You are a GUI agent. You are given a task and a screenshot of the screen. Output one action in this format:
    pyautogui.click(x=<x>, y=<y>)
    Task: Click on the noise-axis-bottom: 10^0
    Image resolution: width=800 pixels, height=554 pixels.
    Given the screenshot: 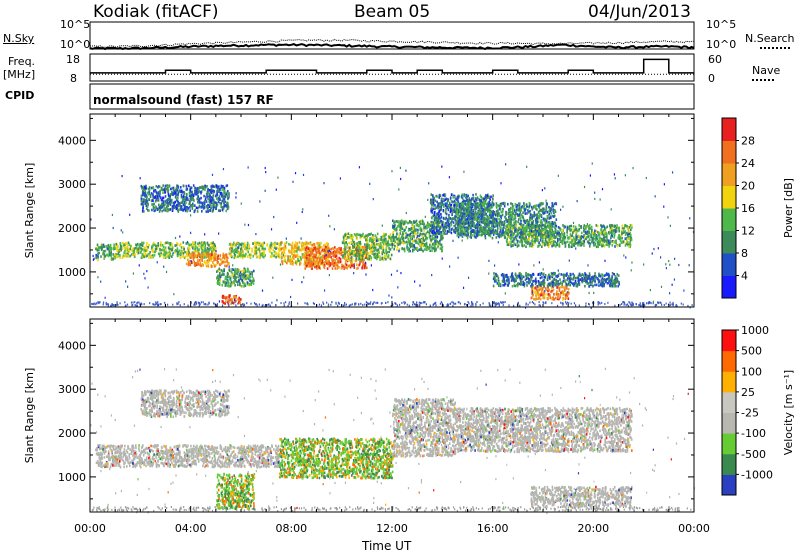 What is the action you would take?
    pyautogui.click(x=75, y=44)
    